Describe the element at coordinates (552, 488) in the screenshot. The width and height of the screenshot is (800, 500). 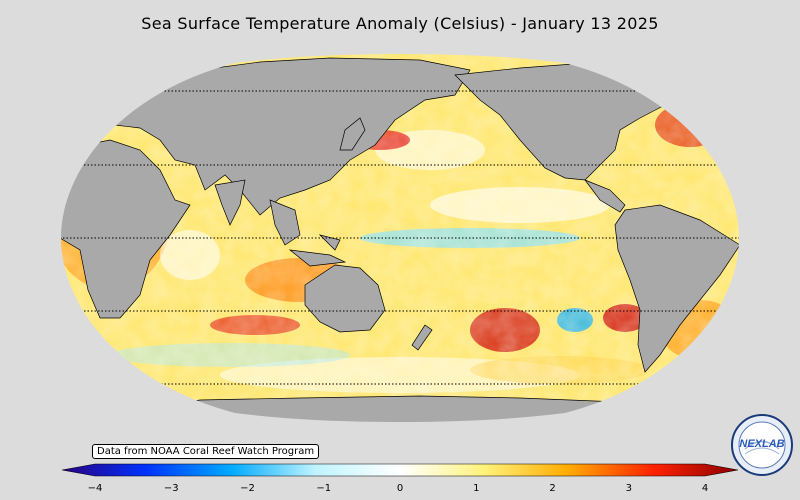
I see `colorbar-tick-label: 2` at that location.